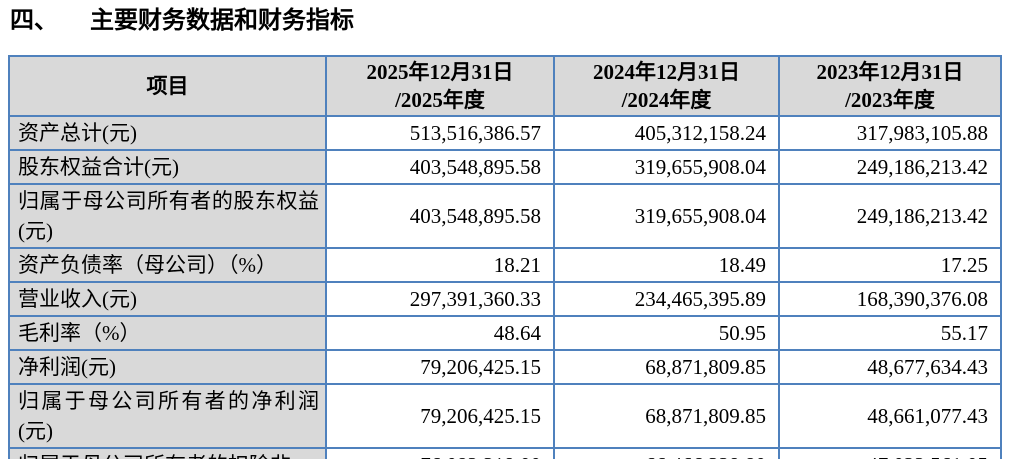 This screenshot has height=459, width=1011. I want to click on table-row: 毛利率（%） 48.64 50.95 55.17, so click(505, 333).